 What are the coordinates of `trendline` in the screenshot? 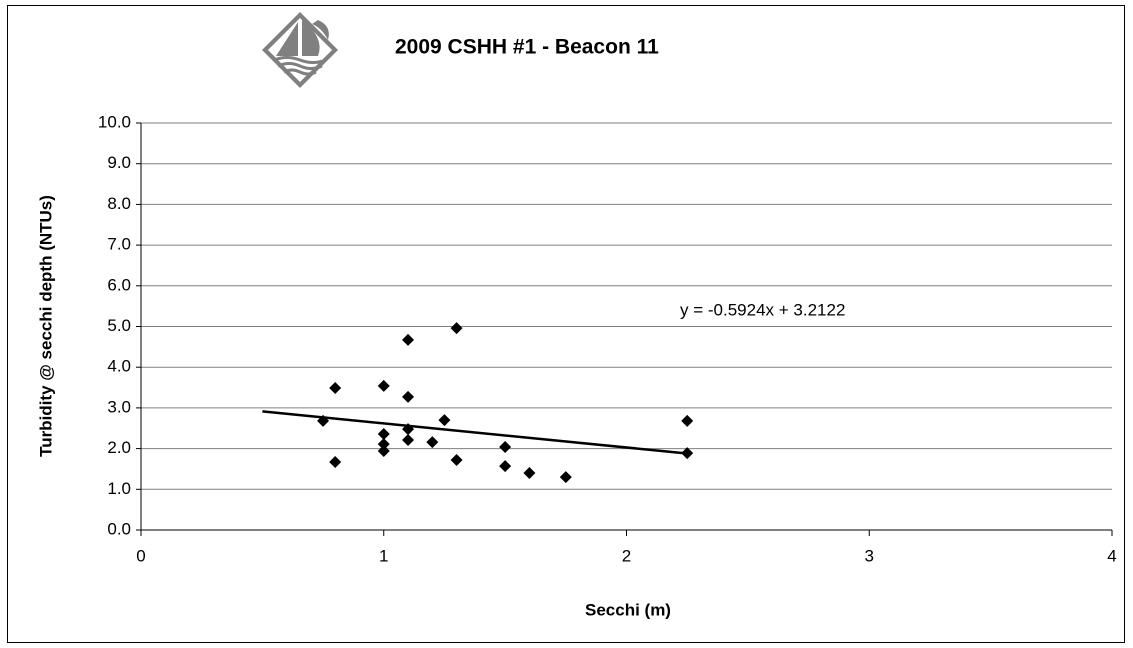 It's located at (475, 432).